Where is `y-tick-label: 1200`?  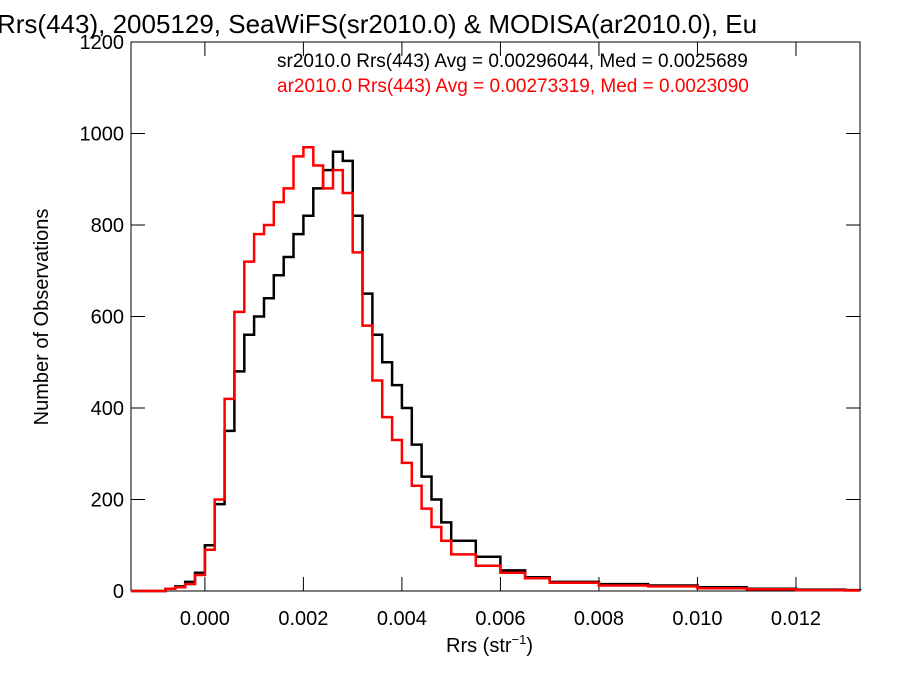 y-tick-label: 1200 is located at coordinates (102, 43).